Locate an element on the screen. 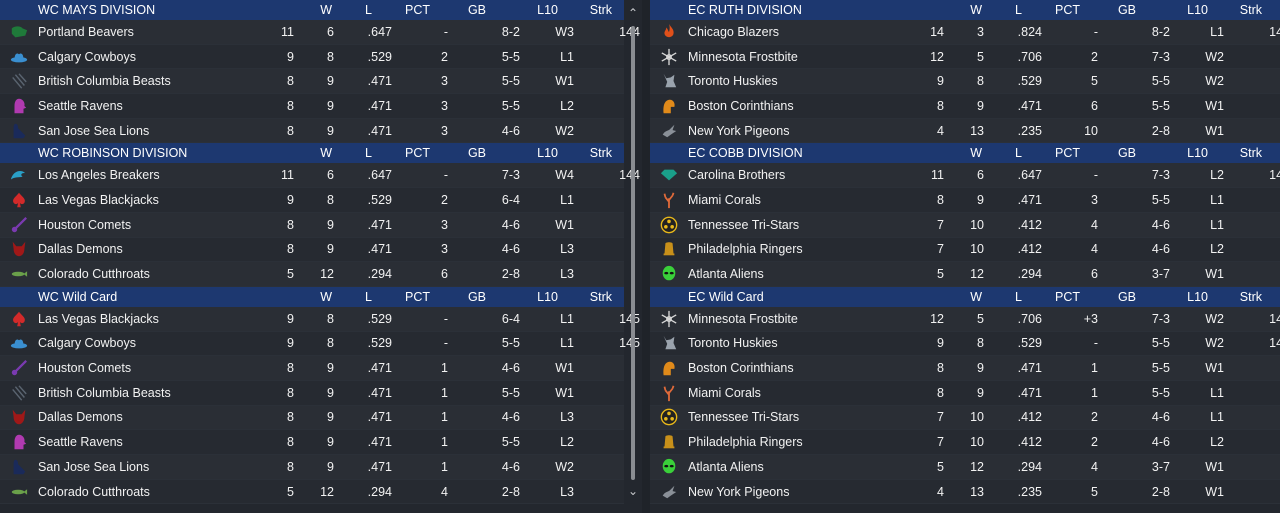 The height and width of the screenshot is (513, 1280). team-row: Philadelphia Ringers 7 10 .412 2 4-6 L2 is located at coordinates (965, 442).